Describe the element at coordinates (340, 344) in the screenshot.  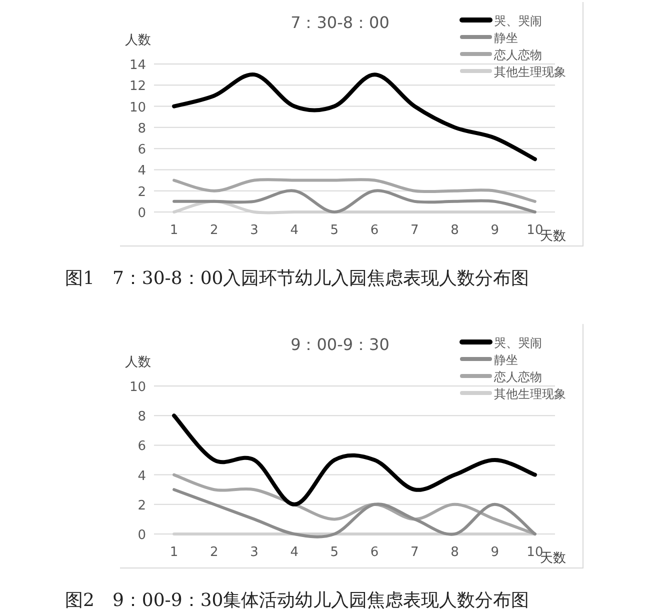
I see `chart-title: 9：00-9：30` at that location.